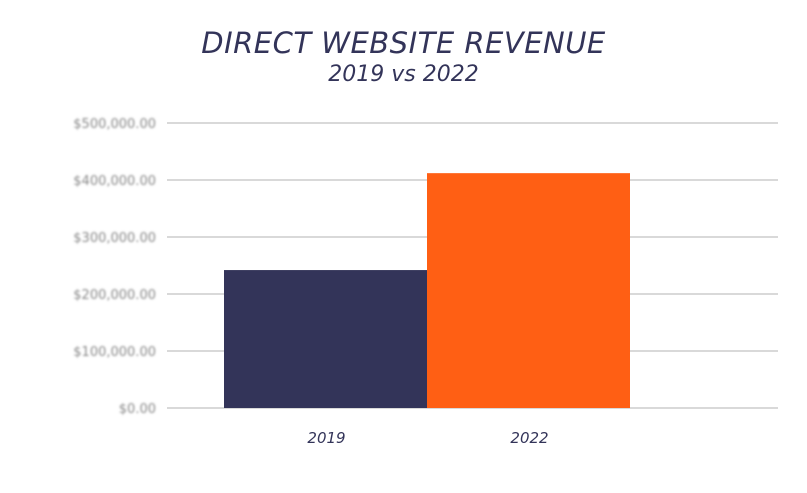  Describe the element at coordinates (114, 352) in the screenshot. I see `y-tick-label: $100,000.00` at that location.